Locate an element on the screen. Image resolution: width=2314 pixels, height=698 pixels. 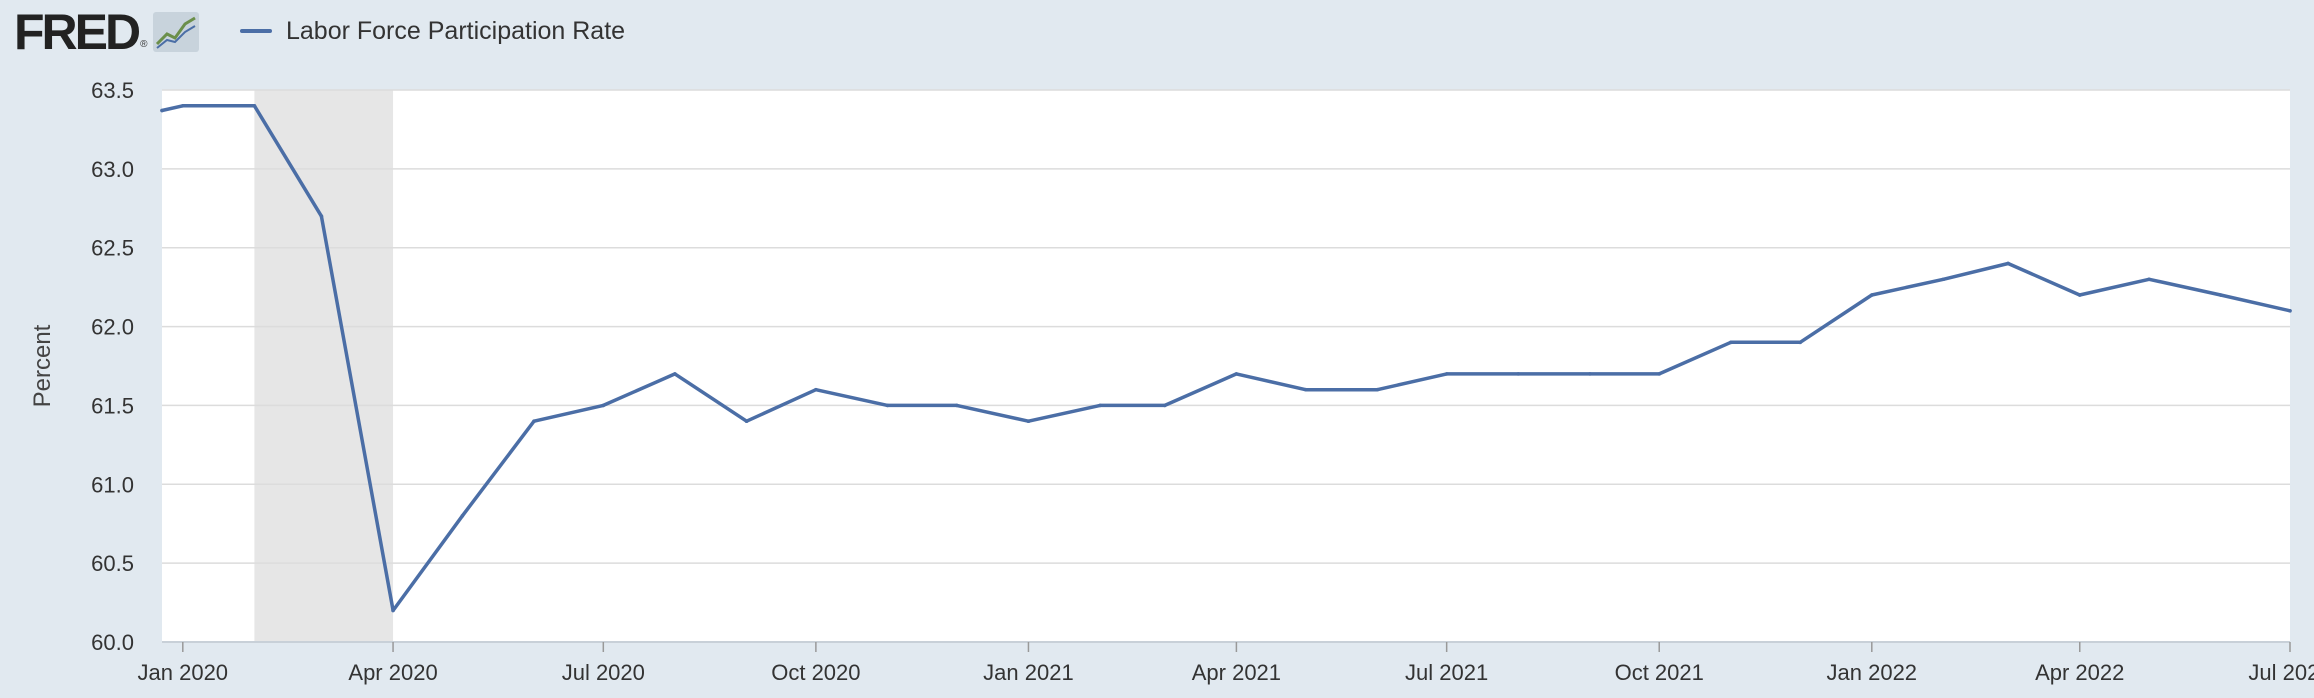
y-tick-label: 63.5 is located at coordinates (112, 90).